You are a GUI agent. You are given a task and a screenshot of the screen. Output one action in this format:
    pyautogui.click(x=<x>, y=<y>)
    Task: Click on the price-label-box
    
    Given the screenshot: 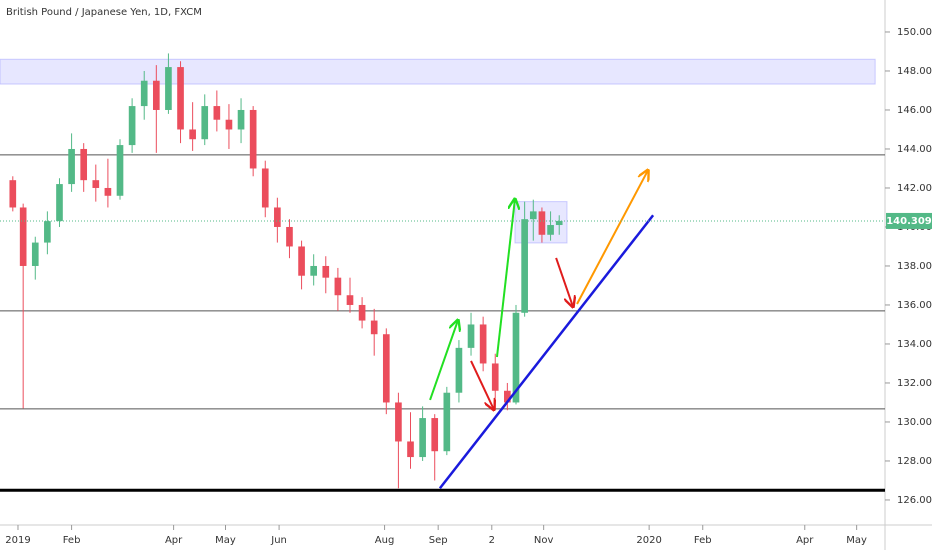 What is the action you would take?
    pyautogui.click(x=909, y=220)
    